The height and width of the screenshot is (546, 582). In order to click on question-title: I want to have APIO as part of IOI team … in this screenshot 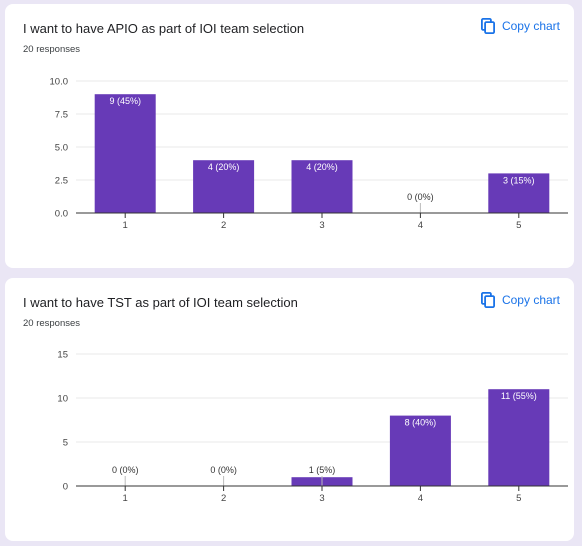, I will do `click(164, 28)`.